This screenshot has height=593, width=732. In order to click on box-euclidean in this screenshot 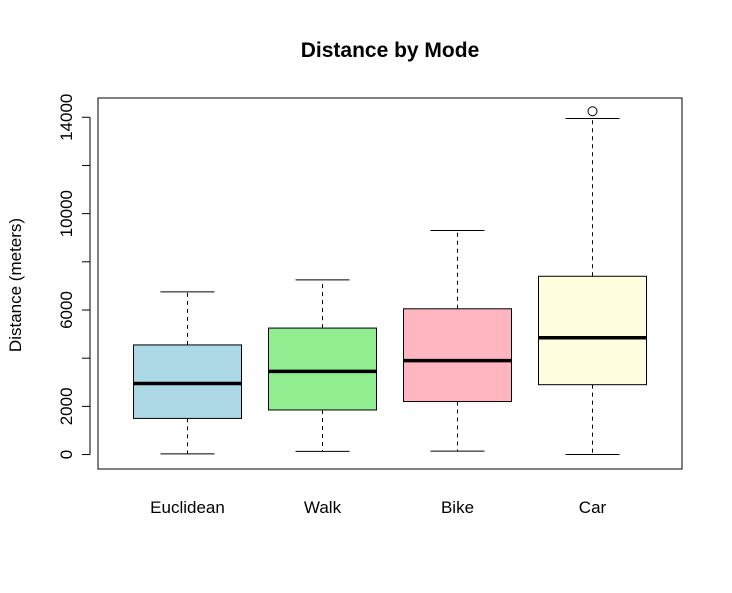, I will do `click(187, 373)`.